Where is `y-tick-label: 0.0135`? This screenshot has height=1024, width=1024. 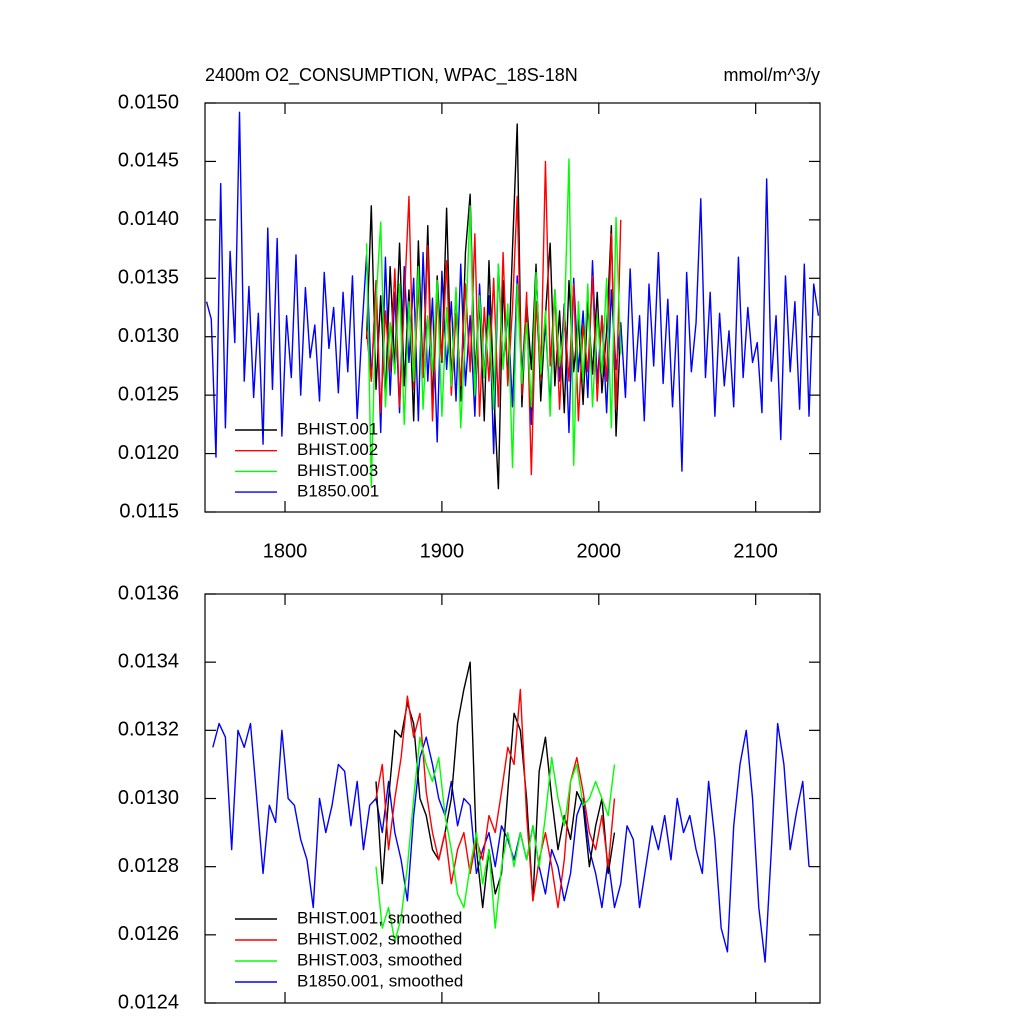
y-tick-label: 0.0135 is located at coordinates (148, 278).